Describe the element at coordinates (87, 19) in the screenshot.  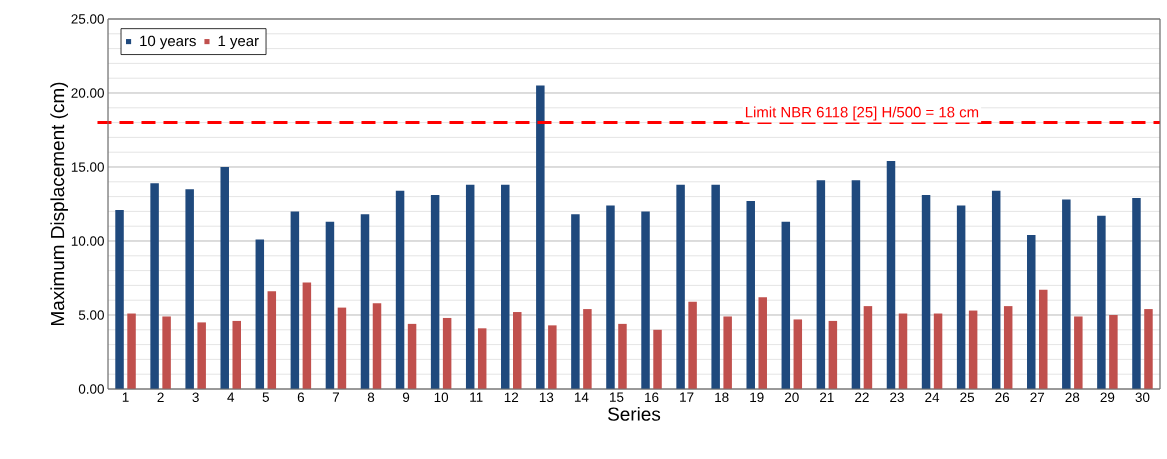
I see `y-tick-label: 25.00` at that location.